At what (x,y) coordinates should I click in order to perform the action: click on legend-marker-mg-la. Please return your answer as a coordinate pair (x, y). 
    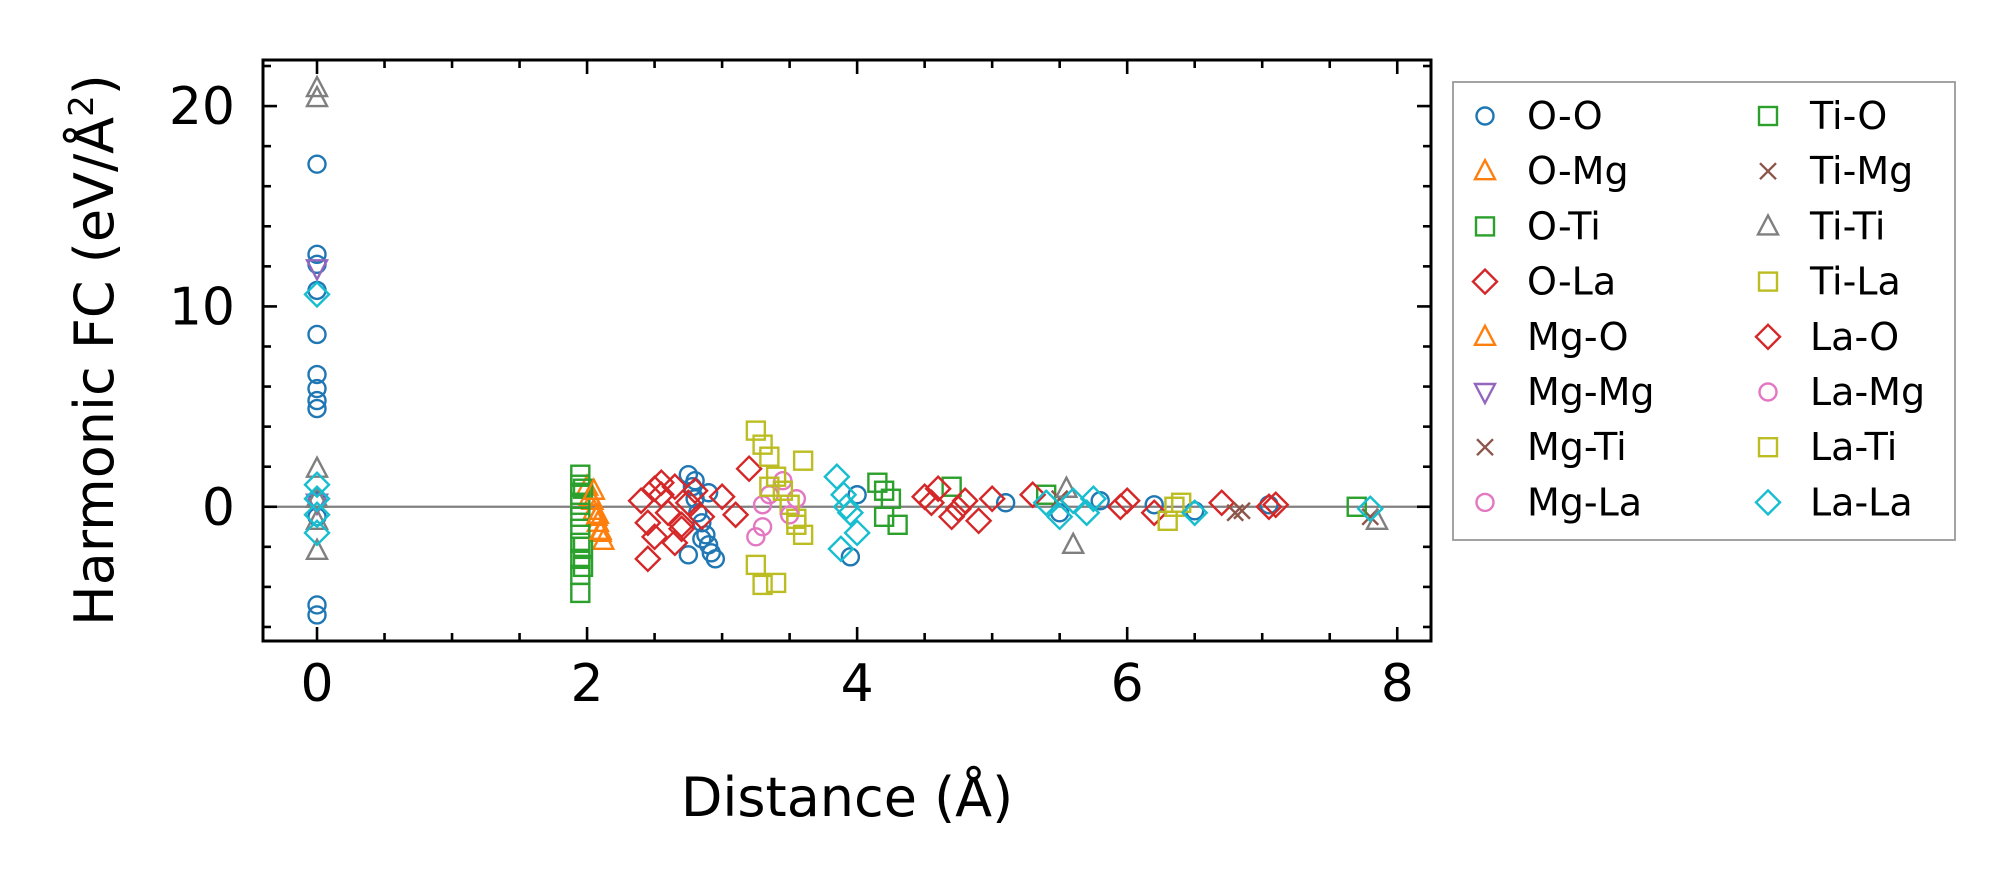
    Looking at the image, I should click on (1485, 502).